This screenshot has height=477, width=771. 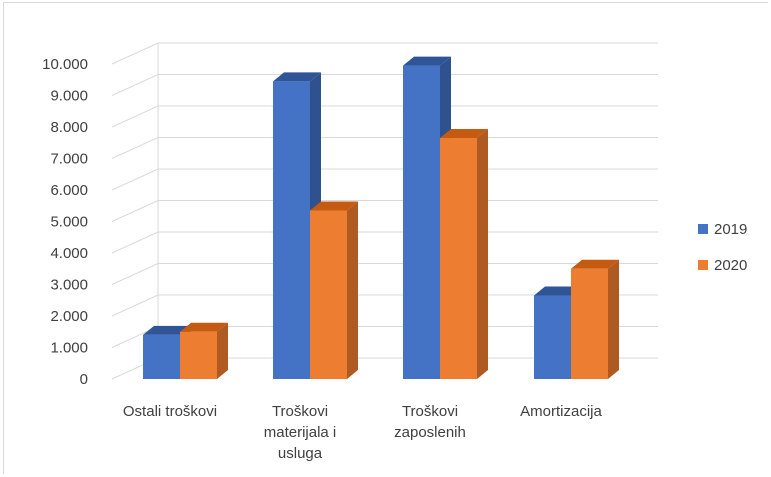 I want to click on category-label: Troškovi materijala i usluga, so click(x=300, y=432).